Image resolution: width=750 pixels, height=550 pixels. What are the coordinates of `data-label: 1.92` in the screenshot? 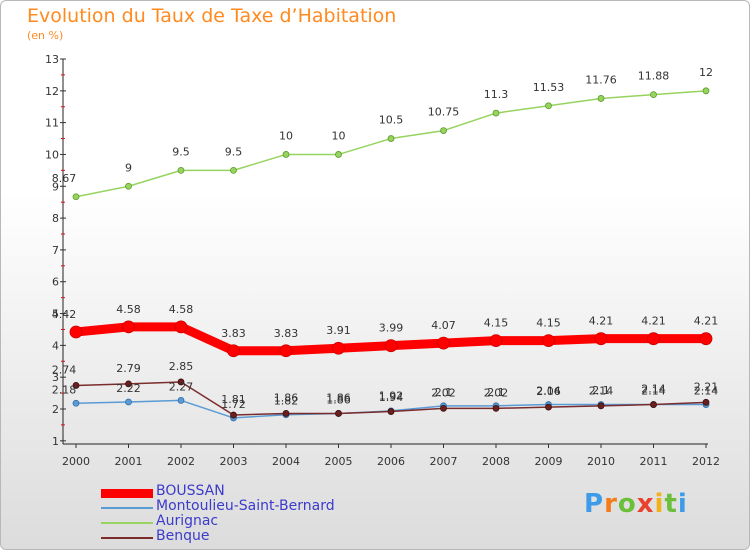 It's located at (391, 396).